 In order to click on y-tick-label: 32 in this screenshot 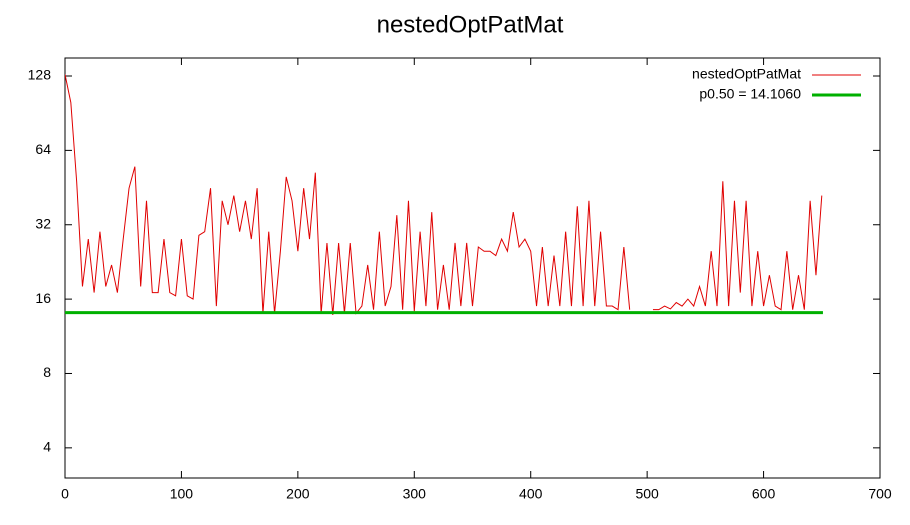, I will do `click(43, 223)`.